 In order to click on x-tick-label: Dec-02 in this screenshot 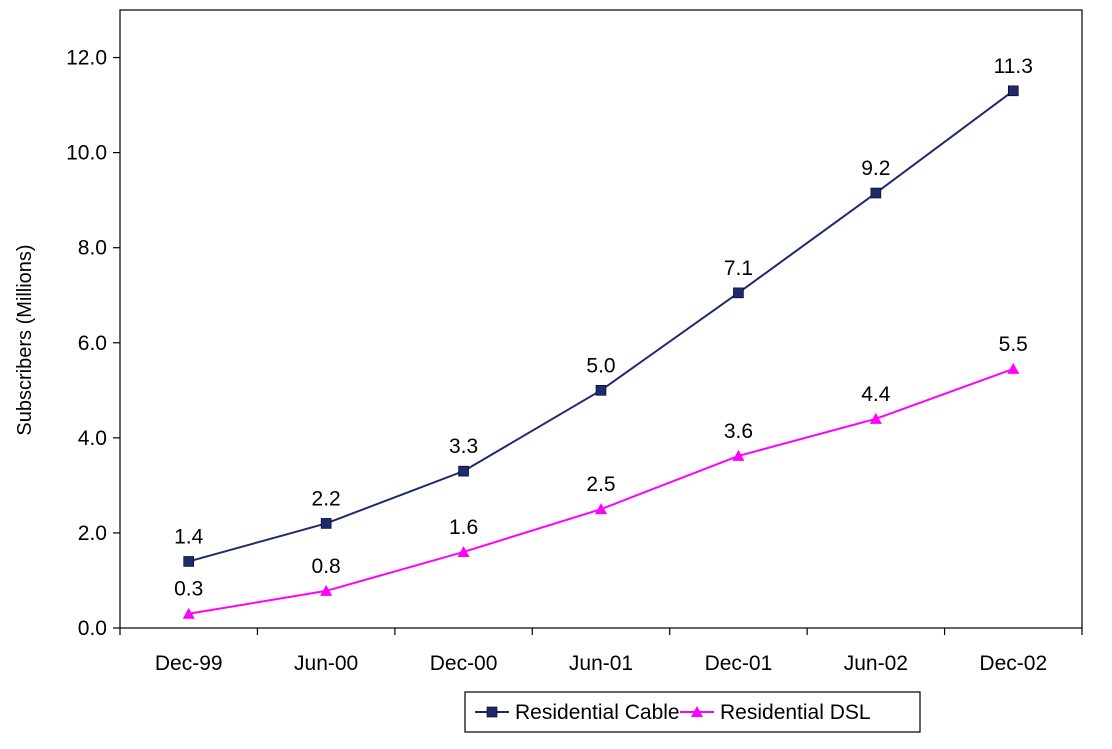, I will do `click(1013, 663)`.